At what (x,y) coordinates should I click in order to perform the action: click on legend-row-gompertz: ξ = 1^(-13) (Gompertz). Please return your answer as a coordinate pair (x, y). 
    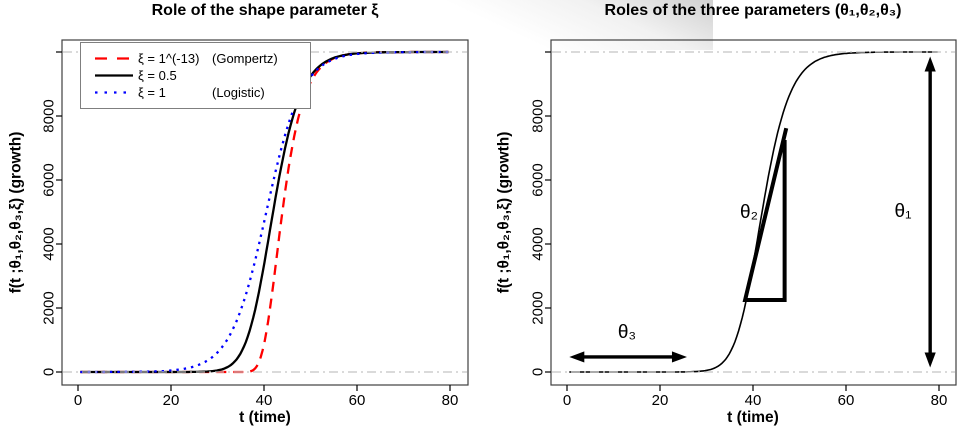
    Looking at the image, I should click on (195, 58).